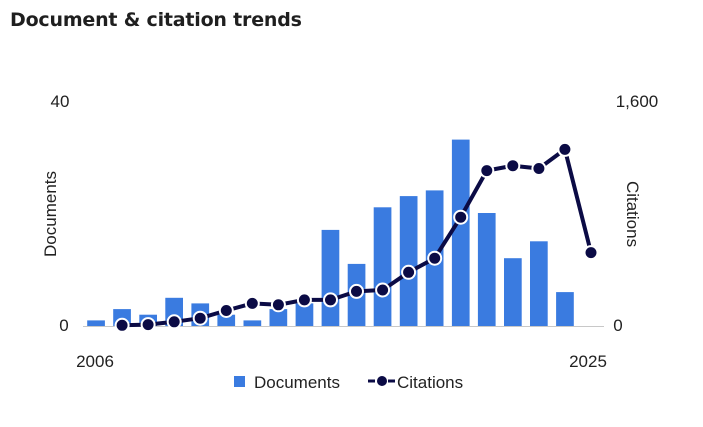  What do you see at coordinates (637, 101) in the screenshot?
I see `y-right-tick-max: 1,600` at bounding box center [637, 101].